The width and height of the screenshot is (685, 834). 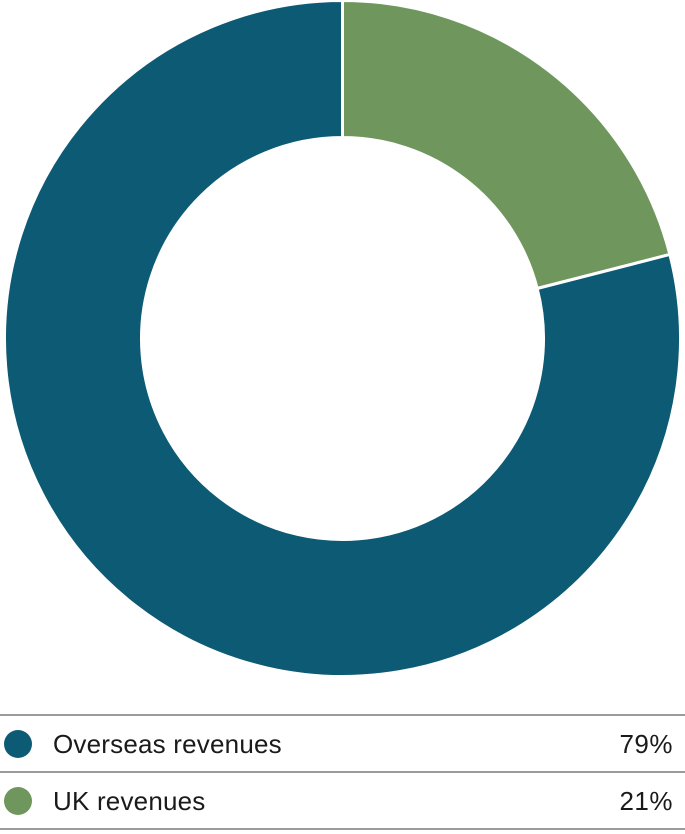 What do you see at coordinates (167, 743) in the screenshot?
I see `legend-label-overseas: Overseas revenues` at bounding box center [167, 743].